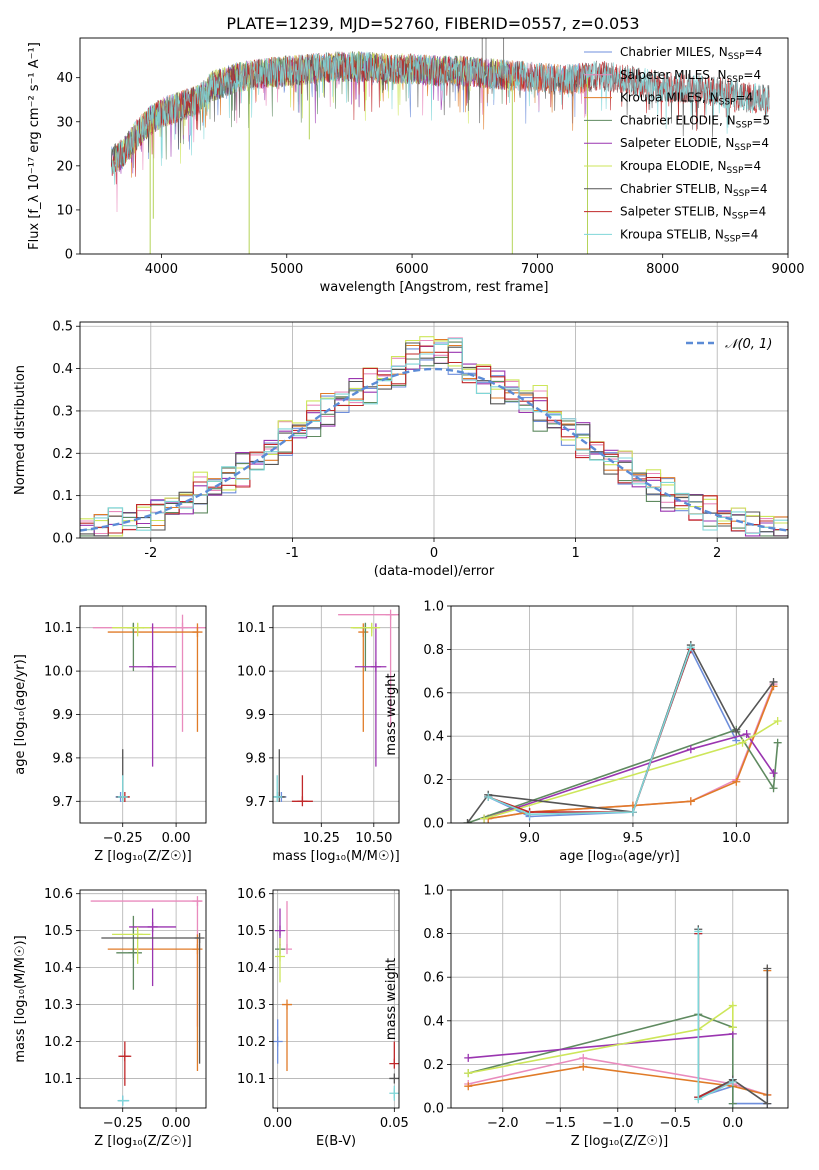 The height and width of the screenshot is (1170, 819). I want to click on x-tick-label: −0.25, so click(123, 1123).